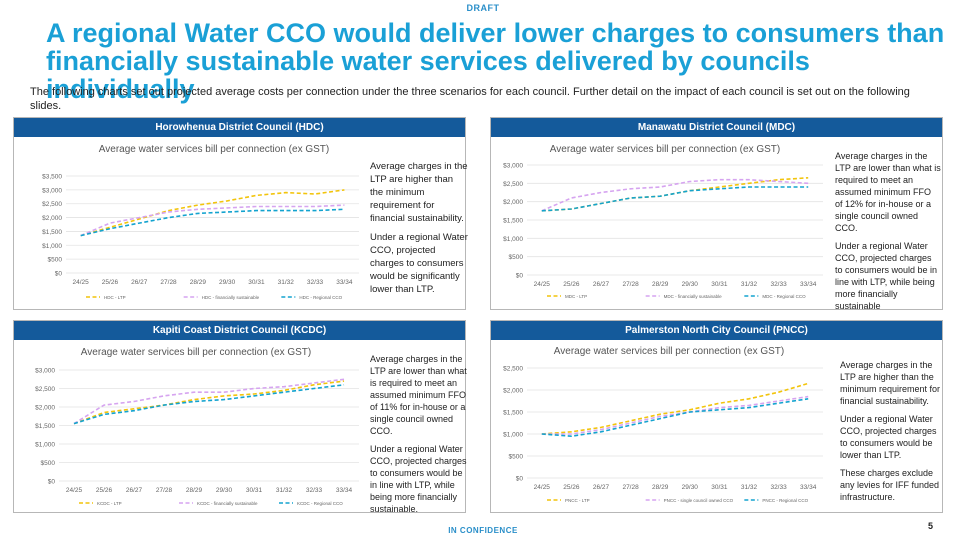 The height and width of the screenshot is (543, 966). I want to click on legend-label: PNCC - LTP, so click(577, 500).